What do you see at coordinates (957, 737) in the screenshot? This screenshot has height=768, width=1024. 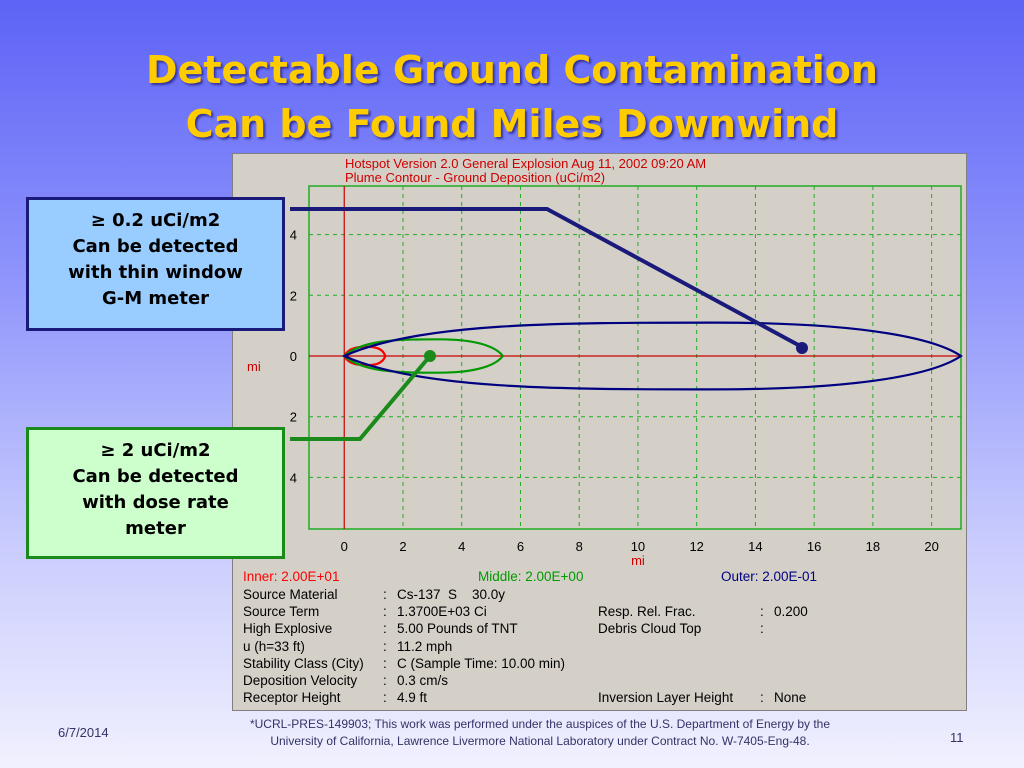 I see `slide-page-number: 11` at bounding box center [957, 737].